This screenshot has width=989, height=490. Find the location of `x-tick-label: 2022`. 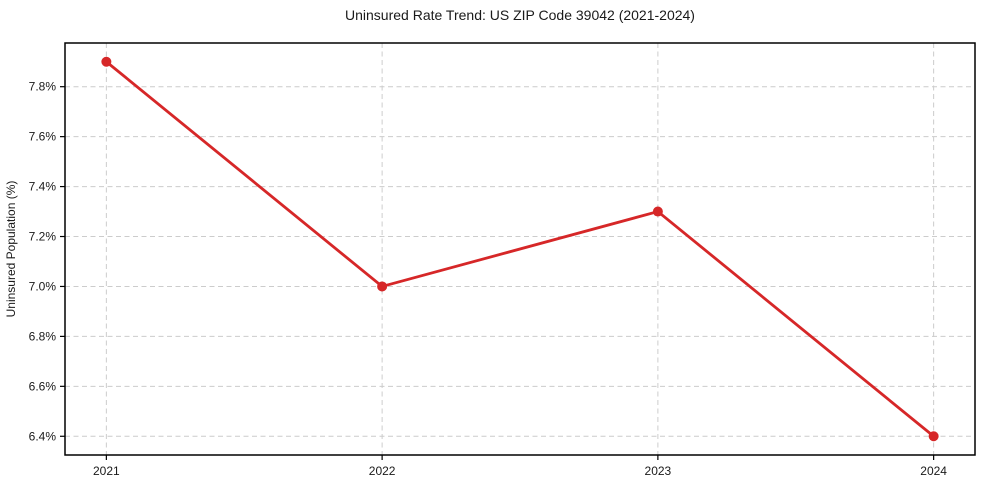

x-tick-label: 2022 is located at coordinates (382, 471).